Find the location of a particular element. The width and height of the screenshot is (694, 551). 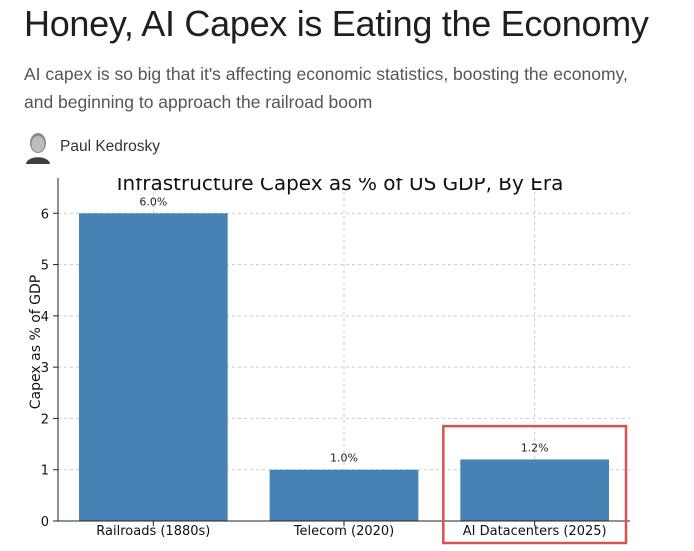

y-tick-label: 4 is located at coordinates (45, 317).